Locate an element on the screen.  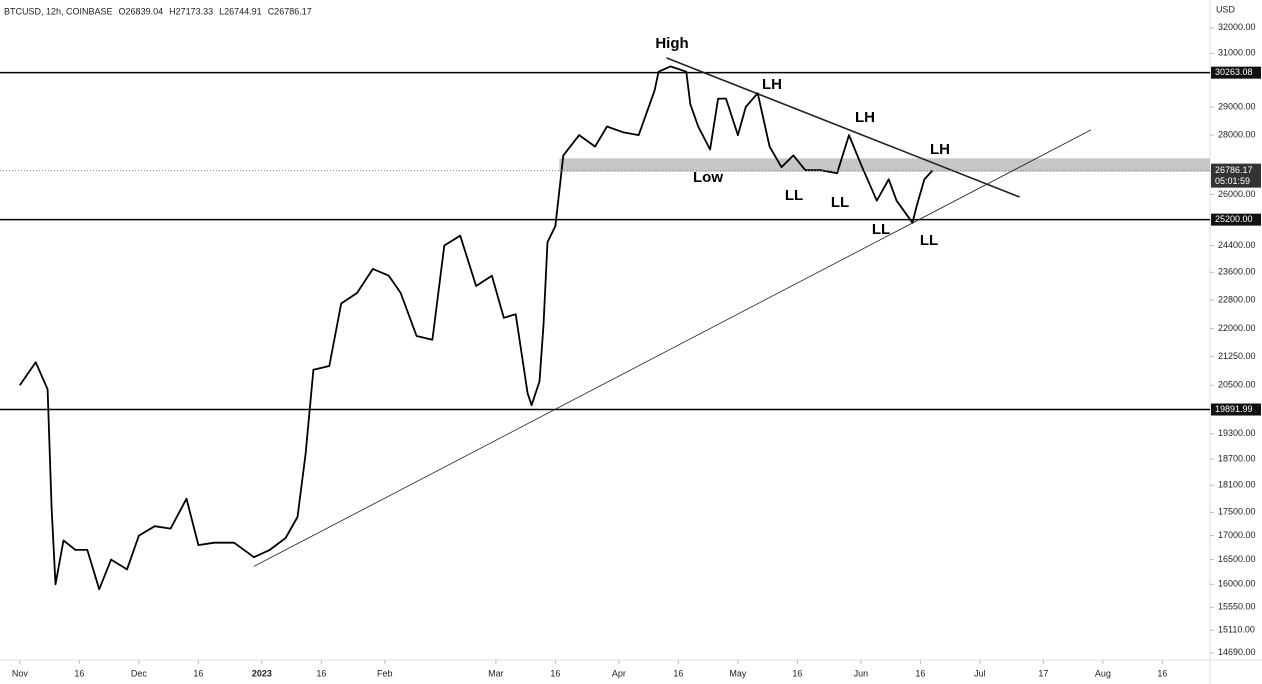
y-tick-label: 20500.00 is located at coordinates (1237, 385).